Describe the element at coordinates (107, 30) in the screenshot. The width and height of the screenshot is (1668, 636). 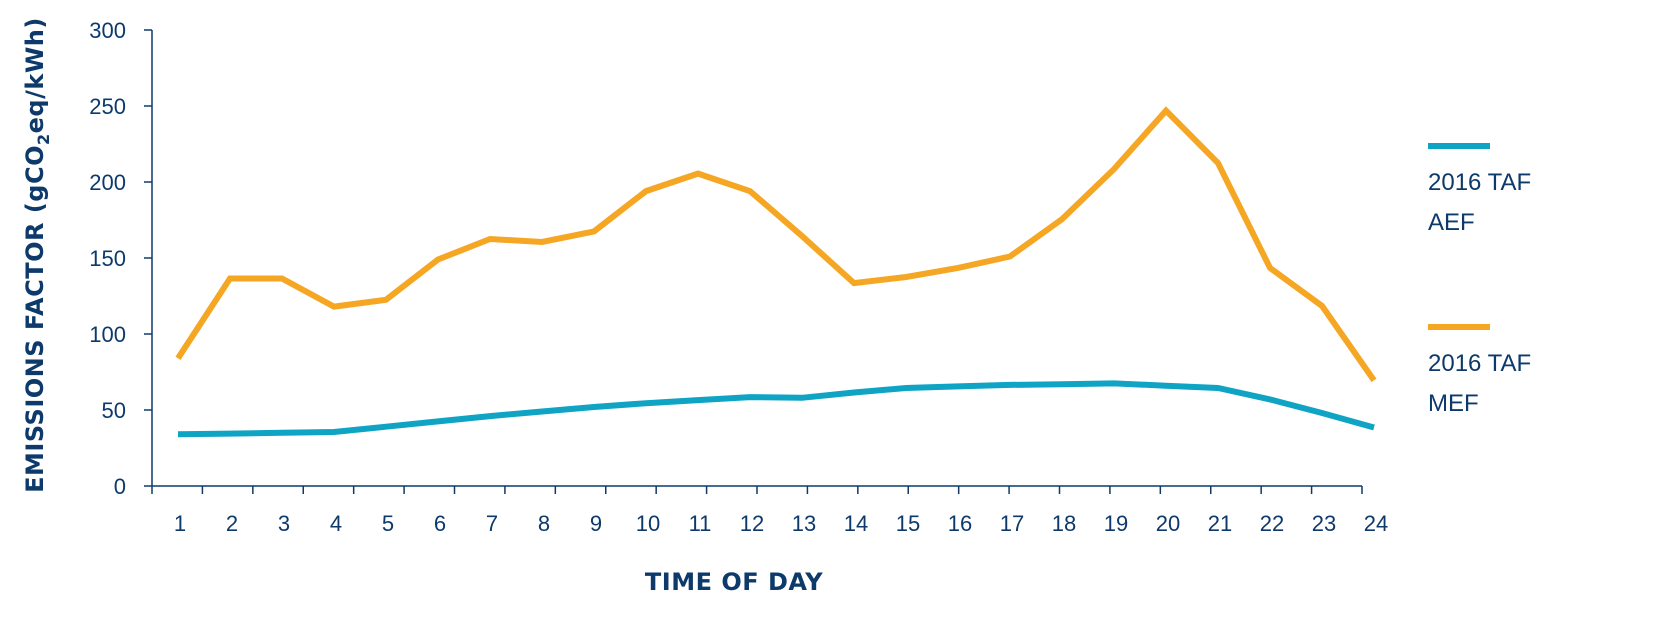
I see `y-tick-label: 300` at that location.